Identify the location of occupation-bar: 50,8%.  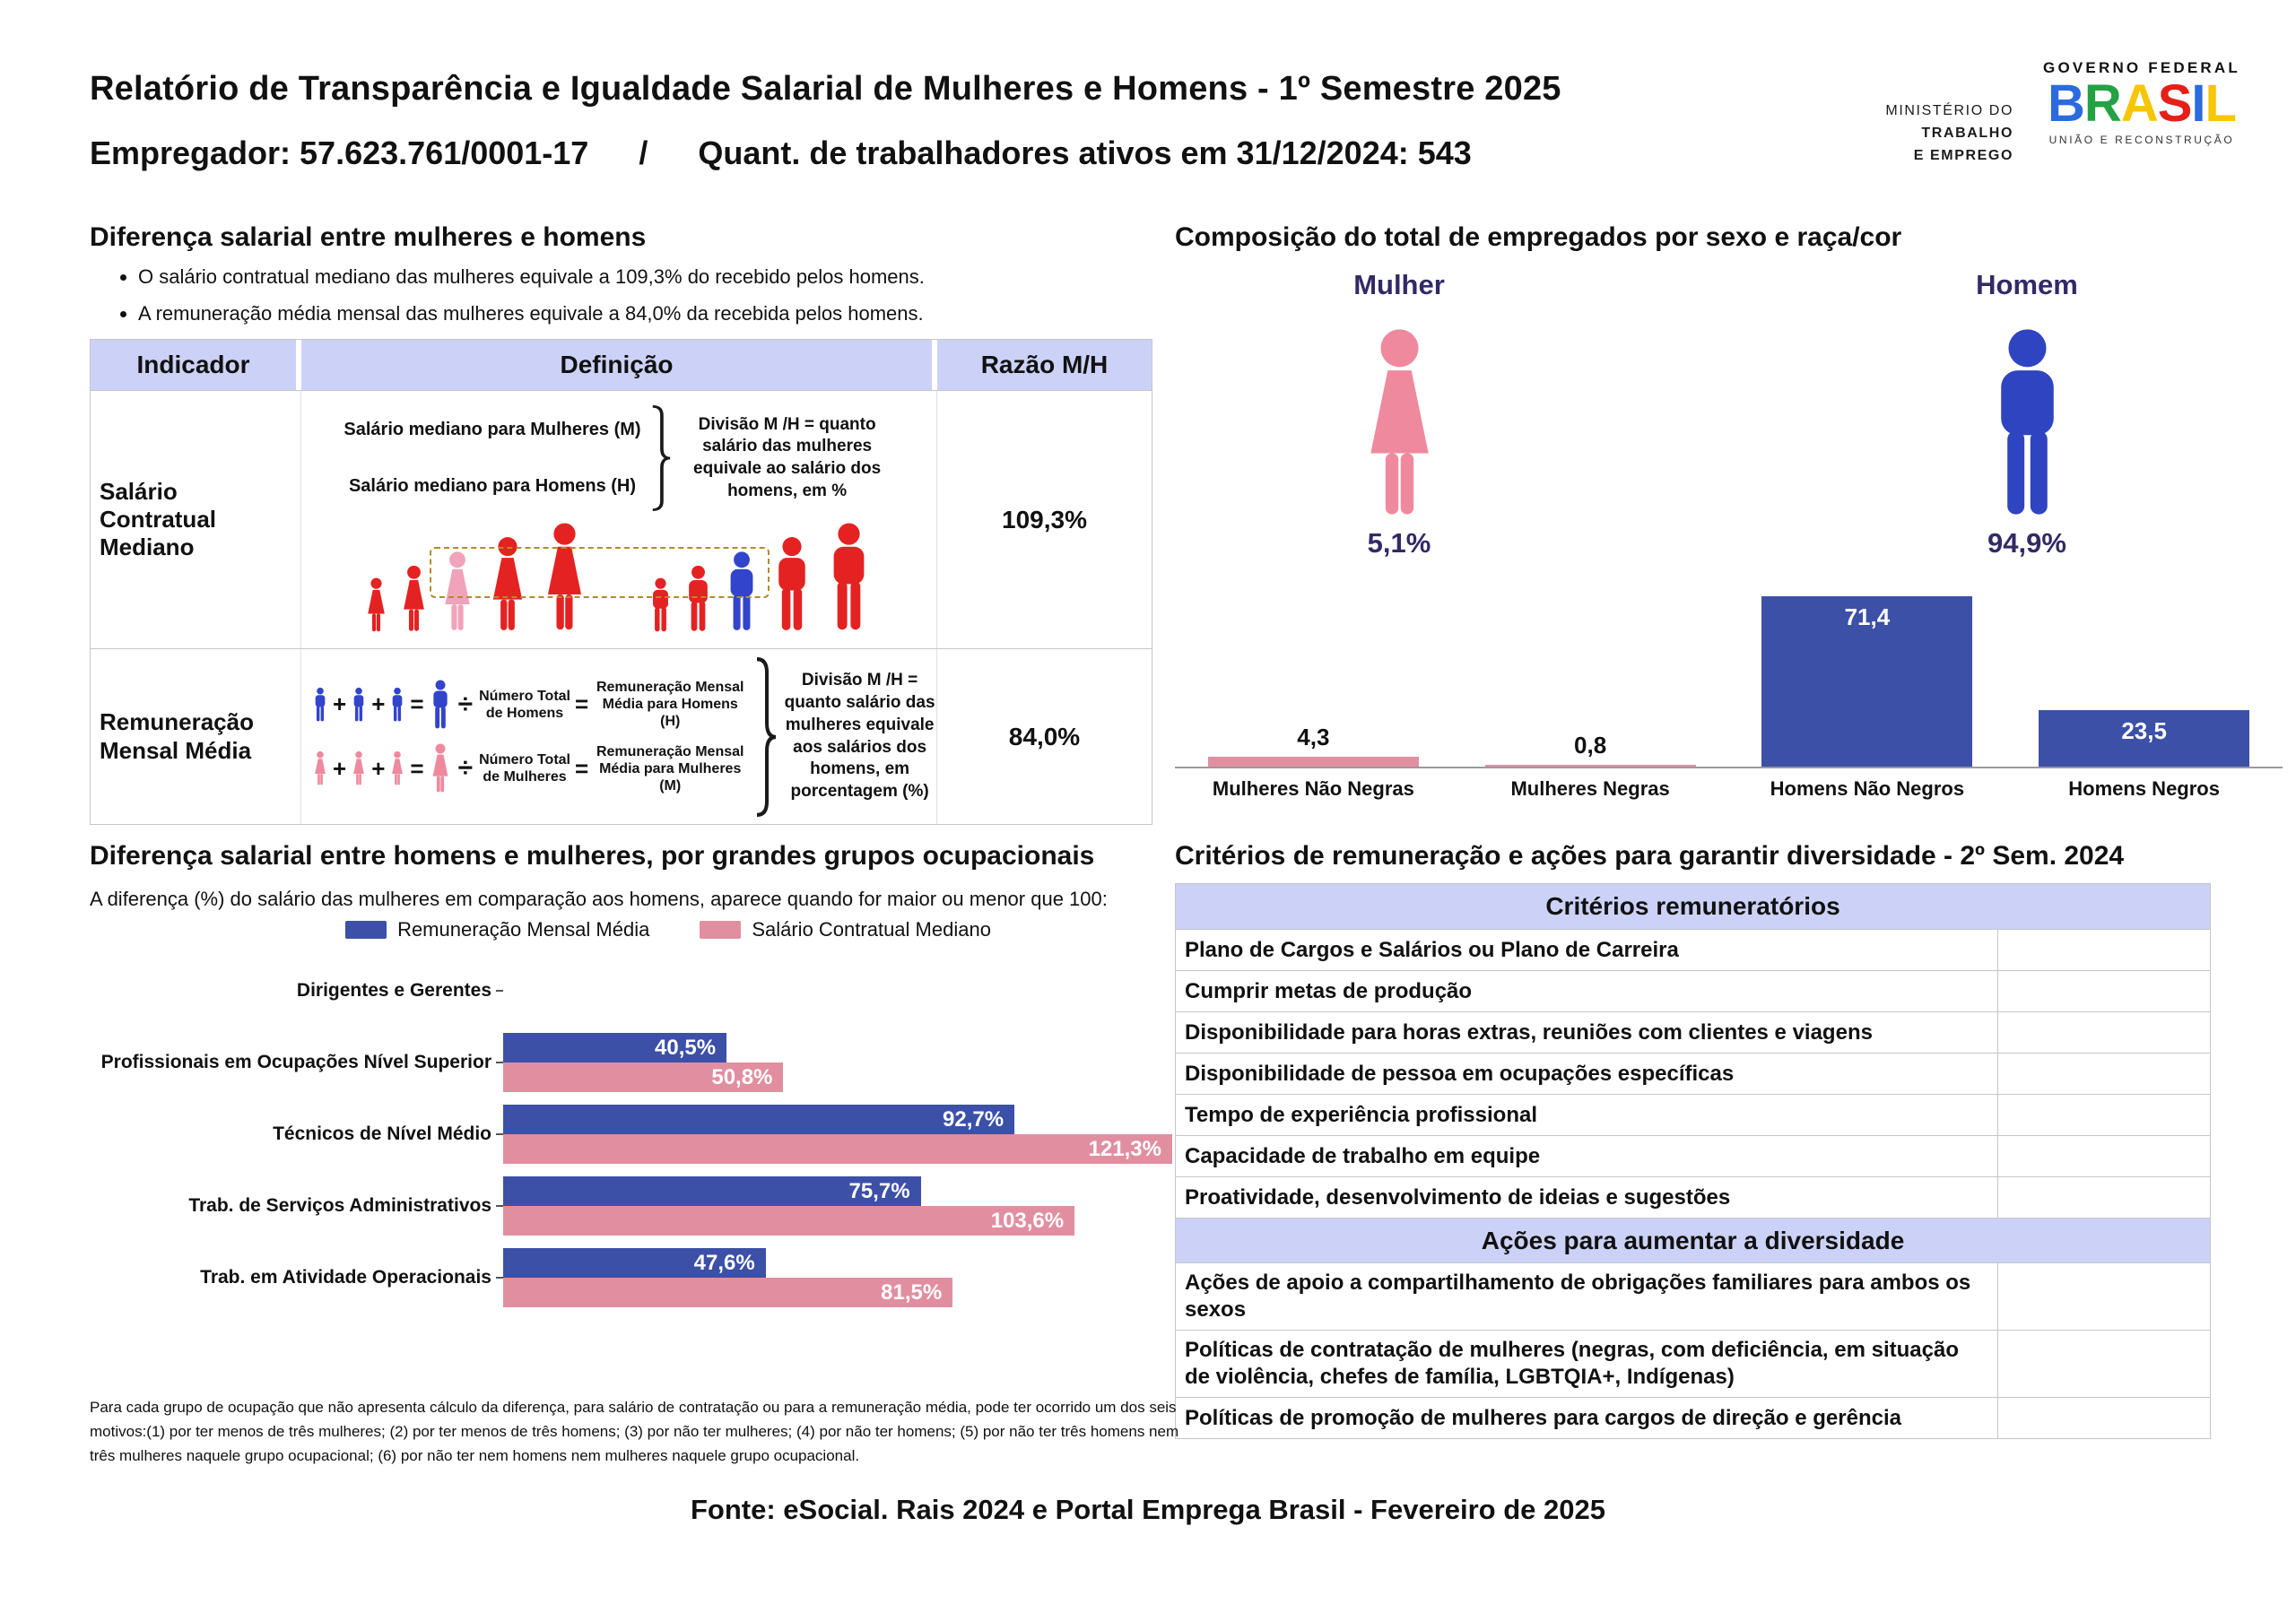
(643, 1077).